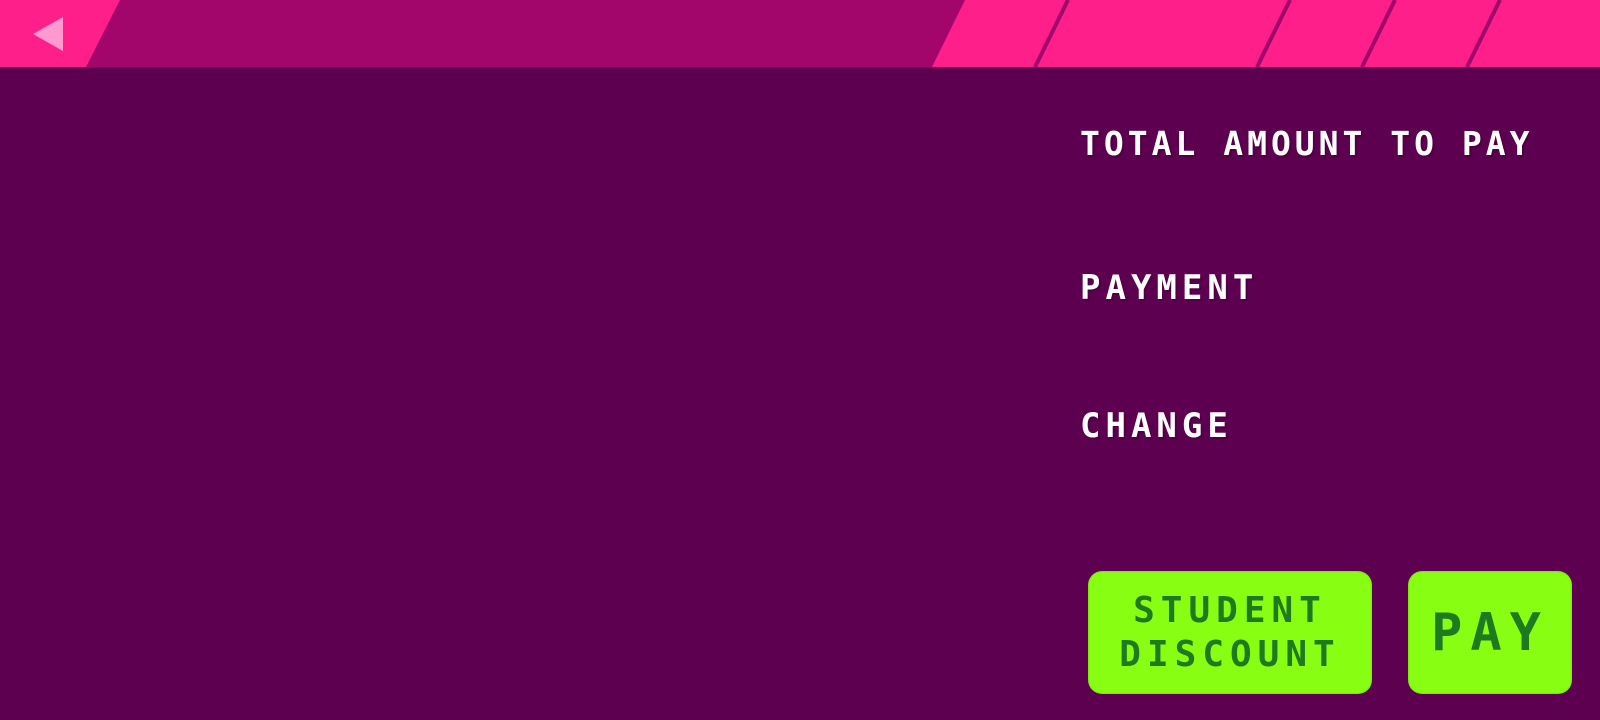 Image resolution: width=1600 pixels, height=720 pixels. I want to click on pay-button: PAY, so click(1490, 632).